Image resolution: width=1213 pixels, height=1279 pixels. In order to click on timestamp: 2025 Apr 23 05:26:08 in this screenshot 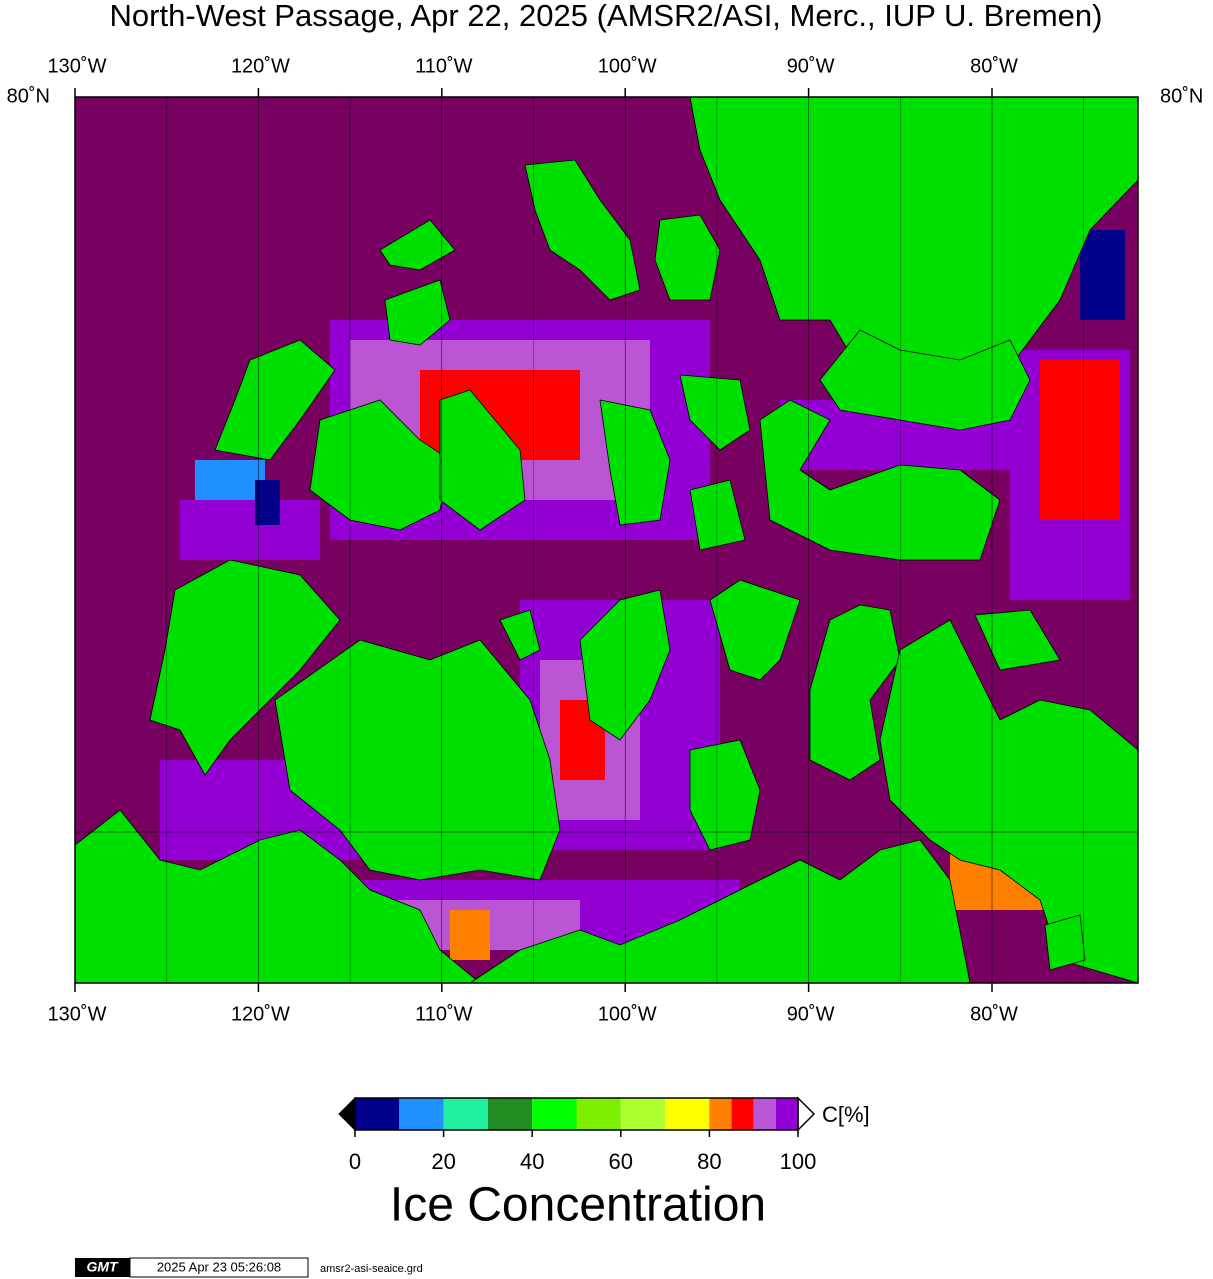, I will do `click(219, 1266)`.